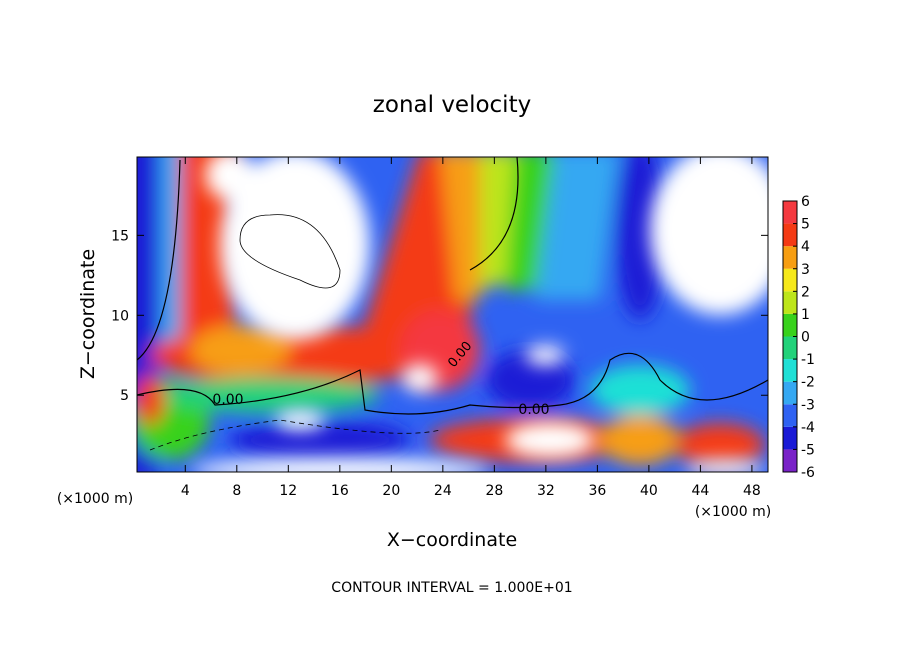 The image size is (904, 658). Describe the element at coordinates (452, 540) in the screenshot. I see `x-axis-label: X−coordinate` at that location.